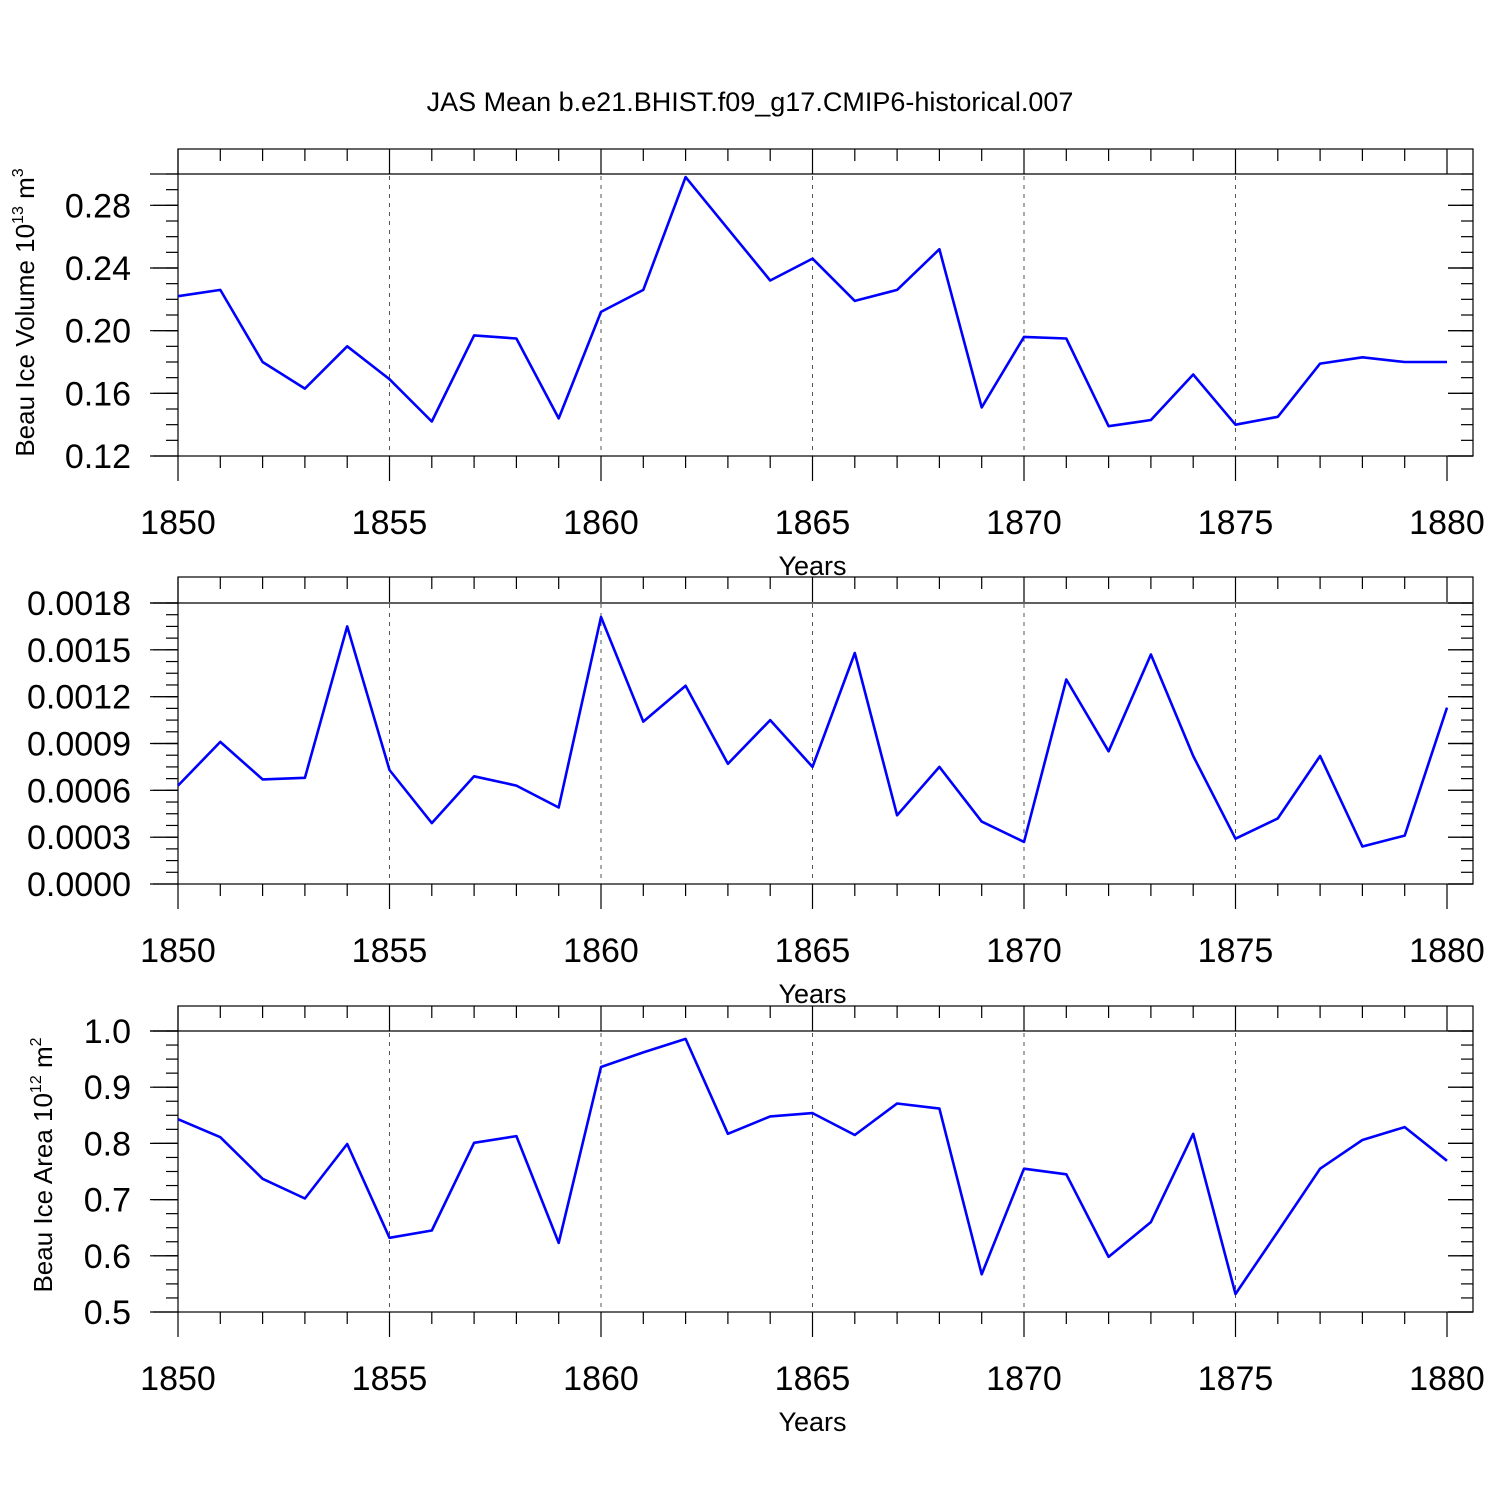 The image size is (1500, 1500). Describe the element at coordinates (107, 1313) in the screenshot. I see `y-tick-label: 0.5` at that location.